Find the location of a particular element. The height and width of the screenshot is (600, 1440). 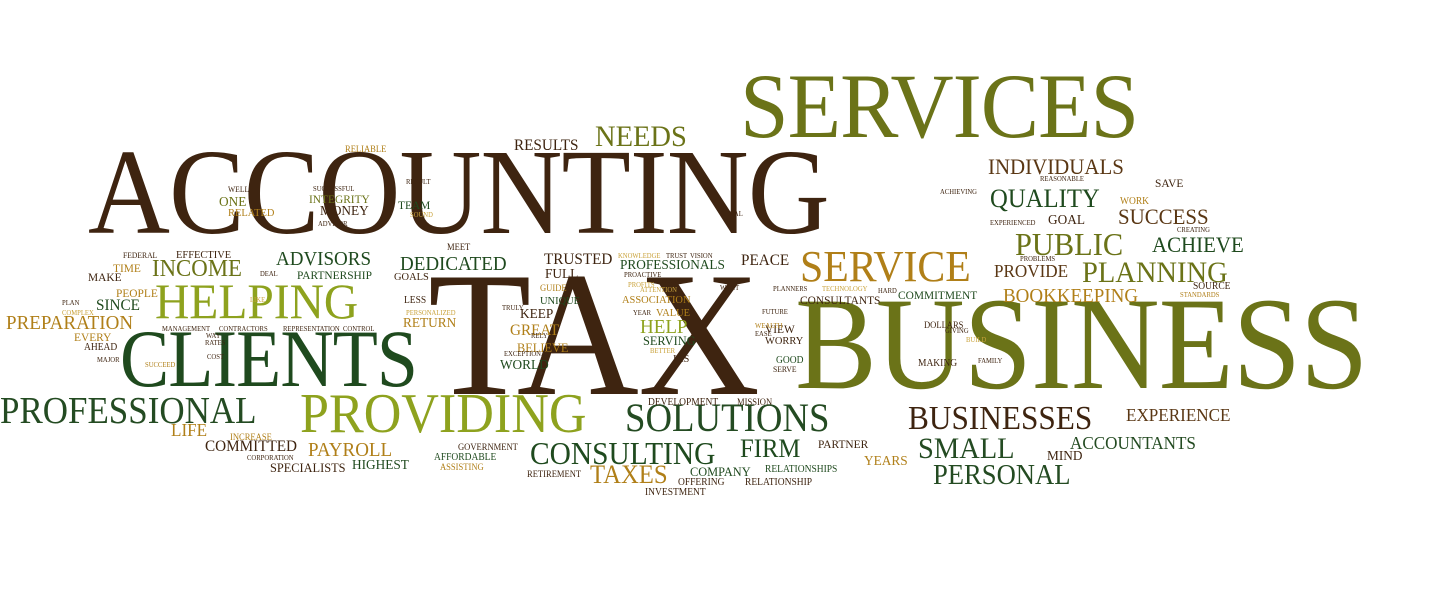

word-control: CONTROL is located at coordinates (359, 329).